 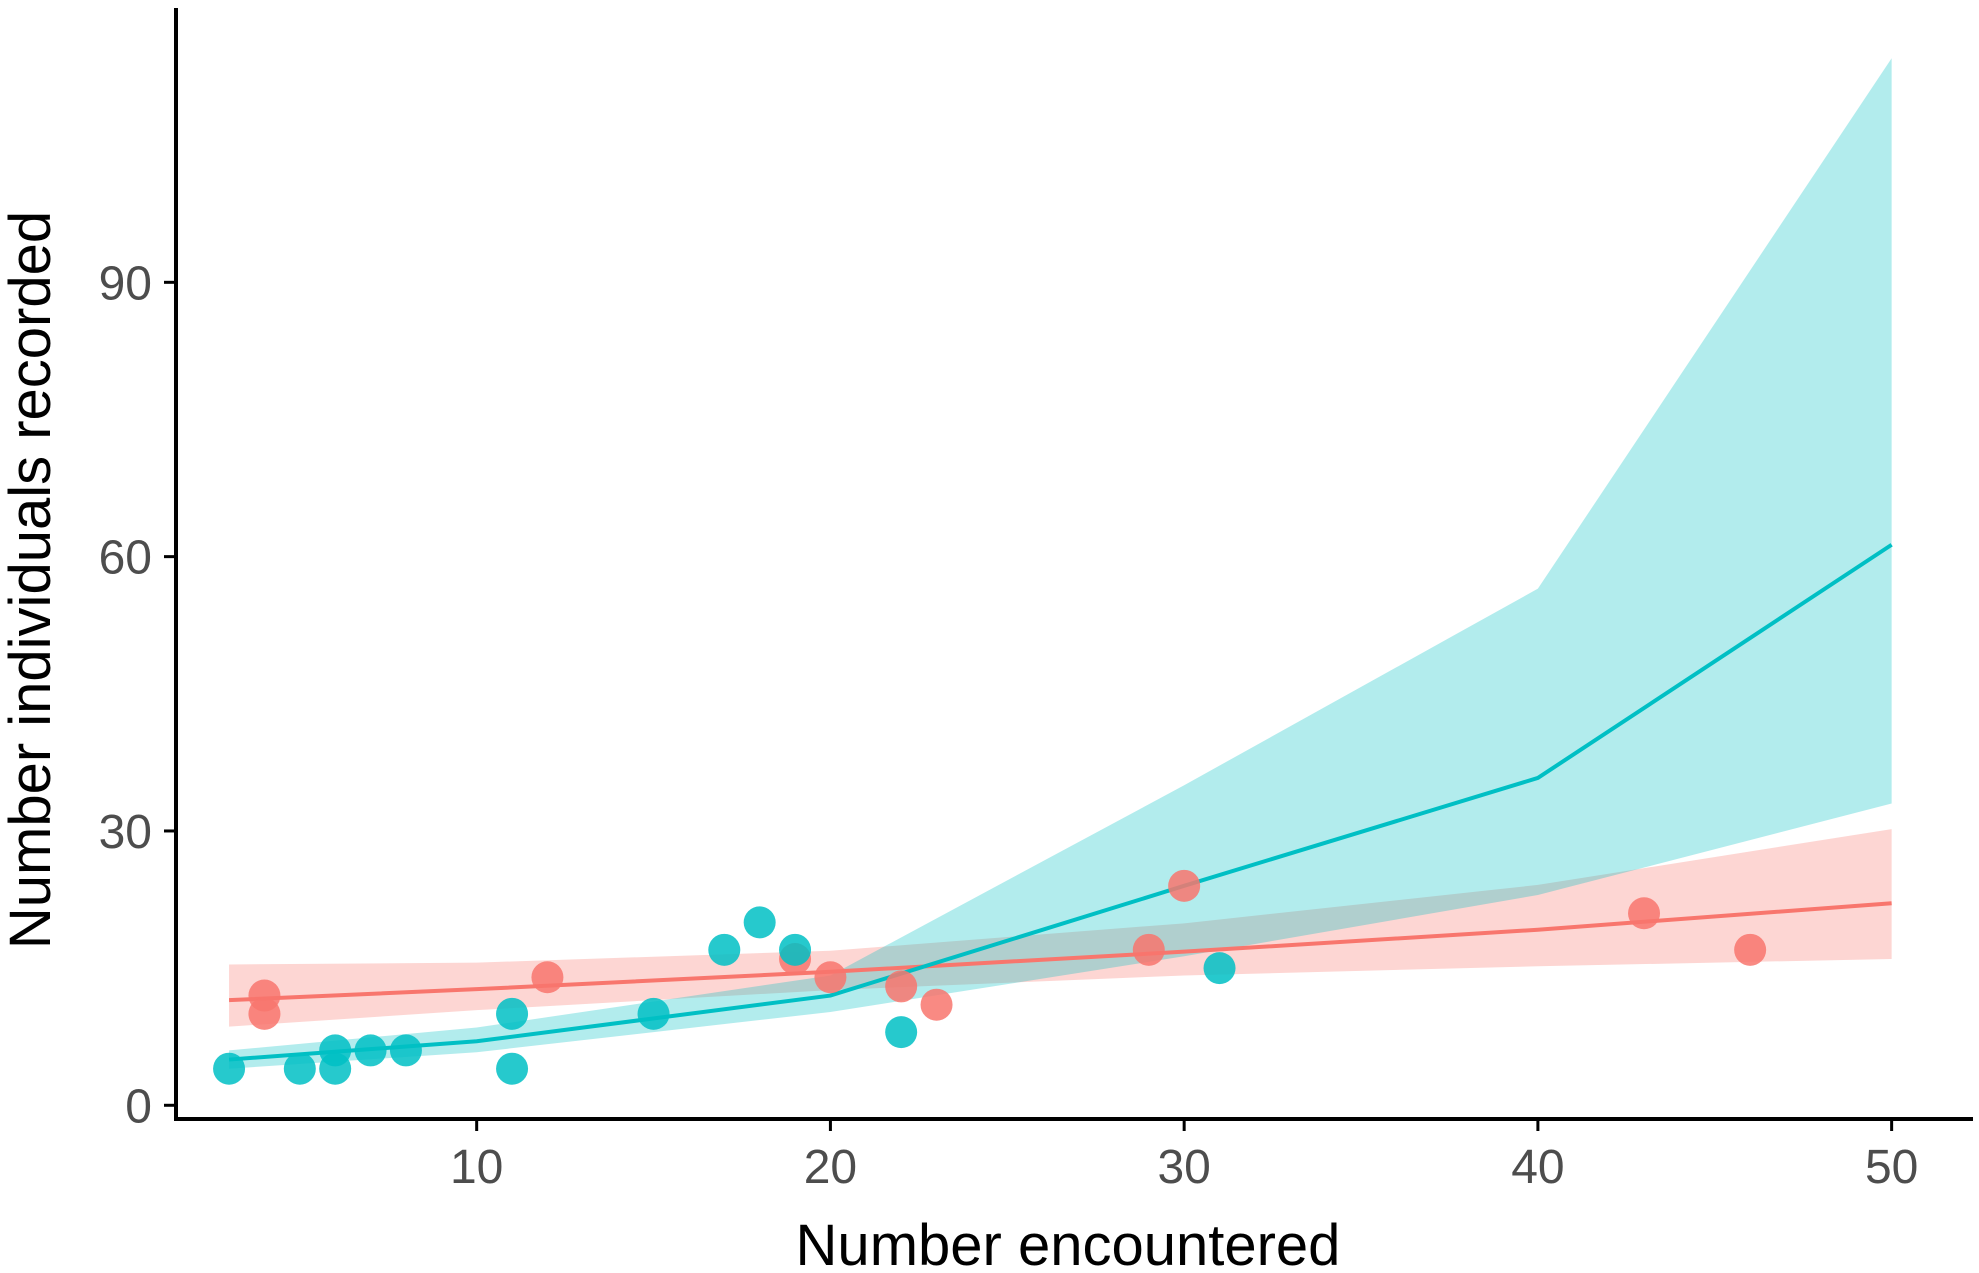 I want to click on y-tick-label: 90, so click(x=125, y=283).